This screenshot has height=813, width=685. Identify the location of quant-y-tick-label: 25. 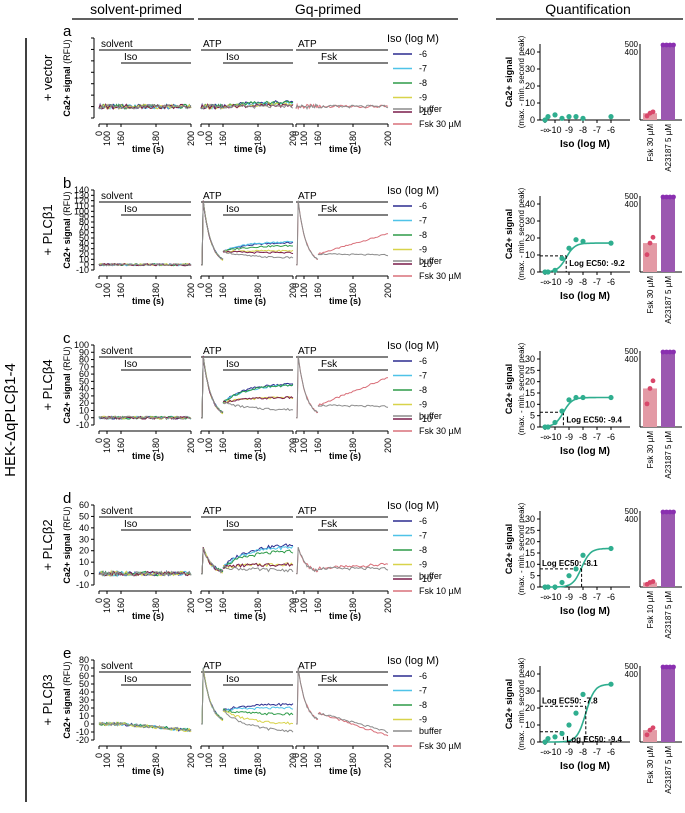
(530, 530).